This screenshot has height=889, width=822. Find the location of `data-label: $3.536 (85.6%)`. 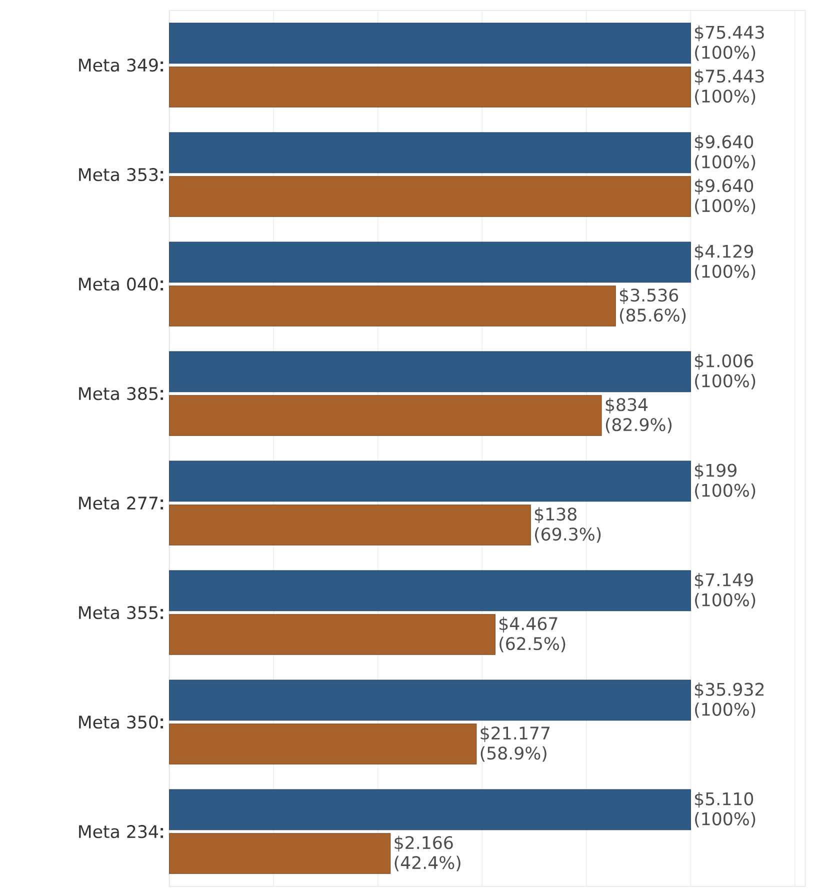

data-label: $3.536 (85.6%) is located at coordinates (653, 306).